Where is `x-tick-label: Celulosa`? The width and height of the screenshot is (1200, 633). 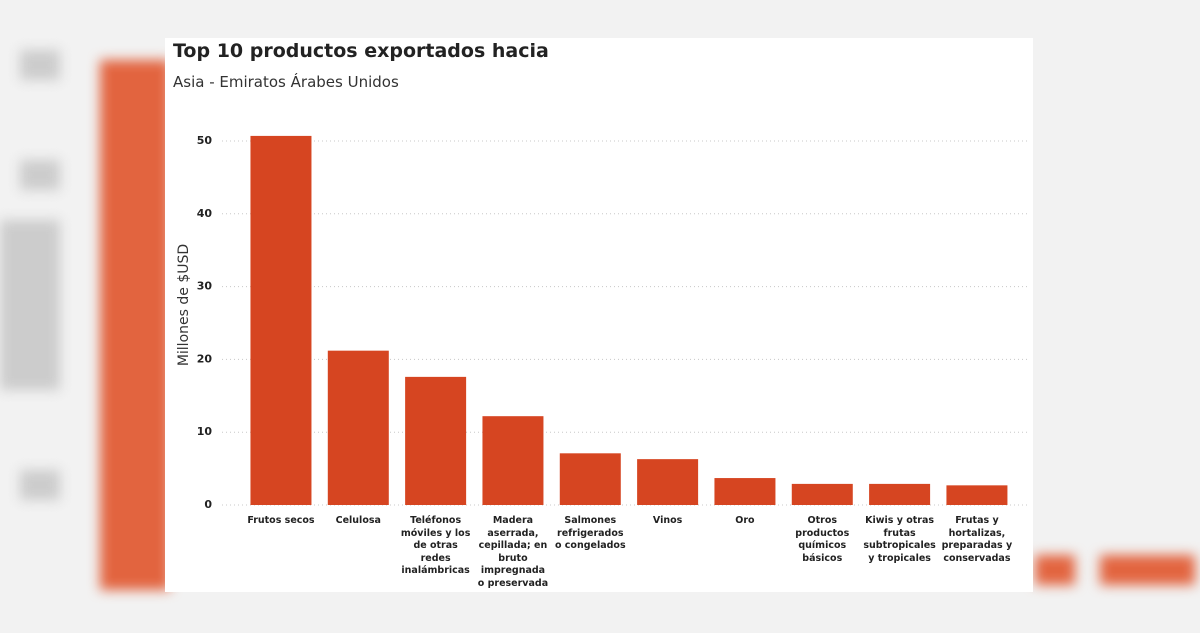
x-tick-label: Celulosa is located at coordinates (358, 520).